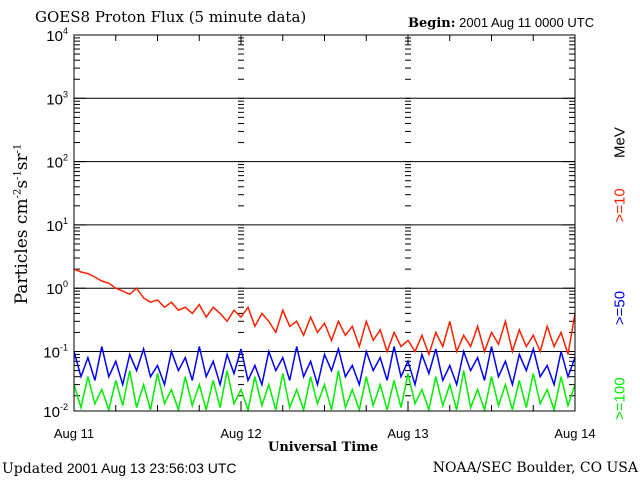 This screenshot has height=480, width=640. I want to click on updated-label: Updated, so click(32, 469).